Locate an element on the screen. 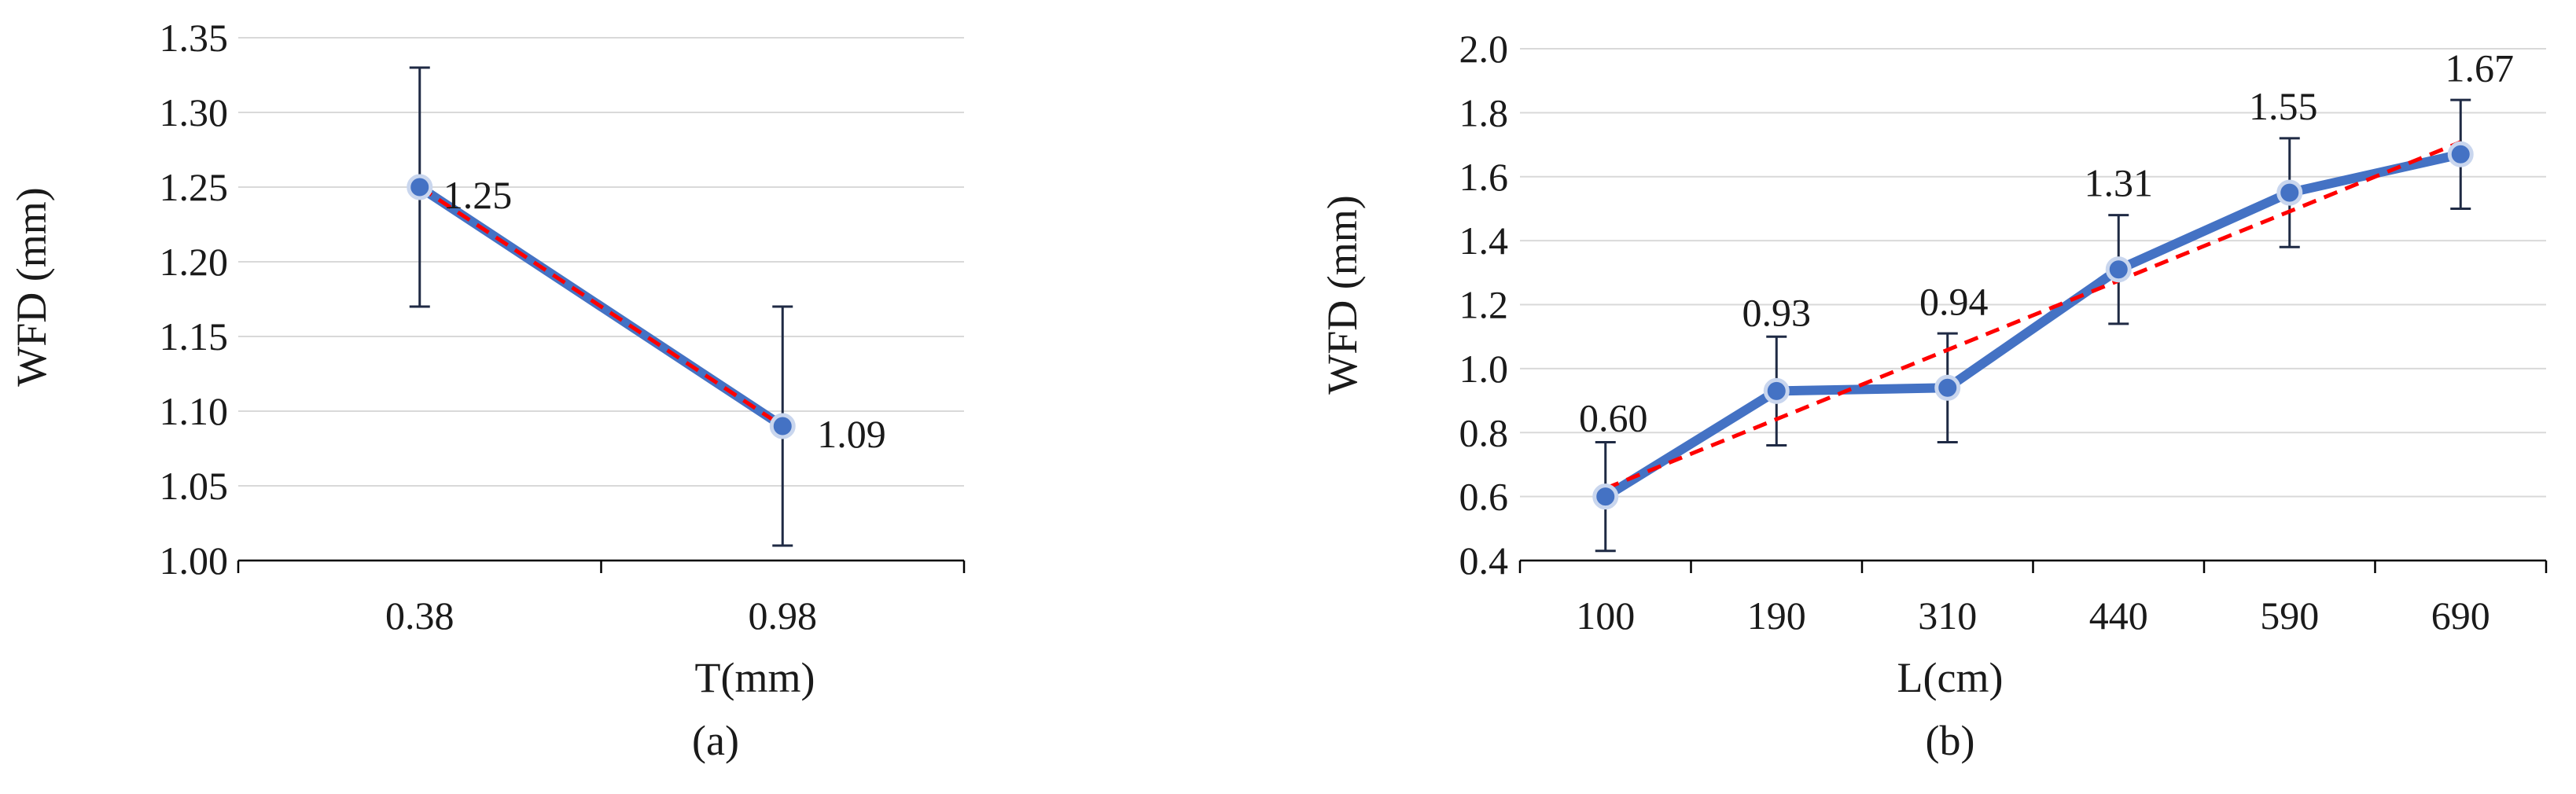 The height and width of the screenshot is (794, 2576). panel-a-data-label: 1.09 is located at coordinates (852, 434).